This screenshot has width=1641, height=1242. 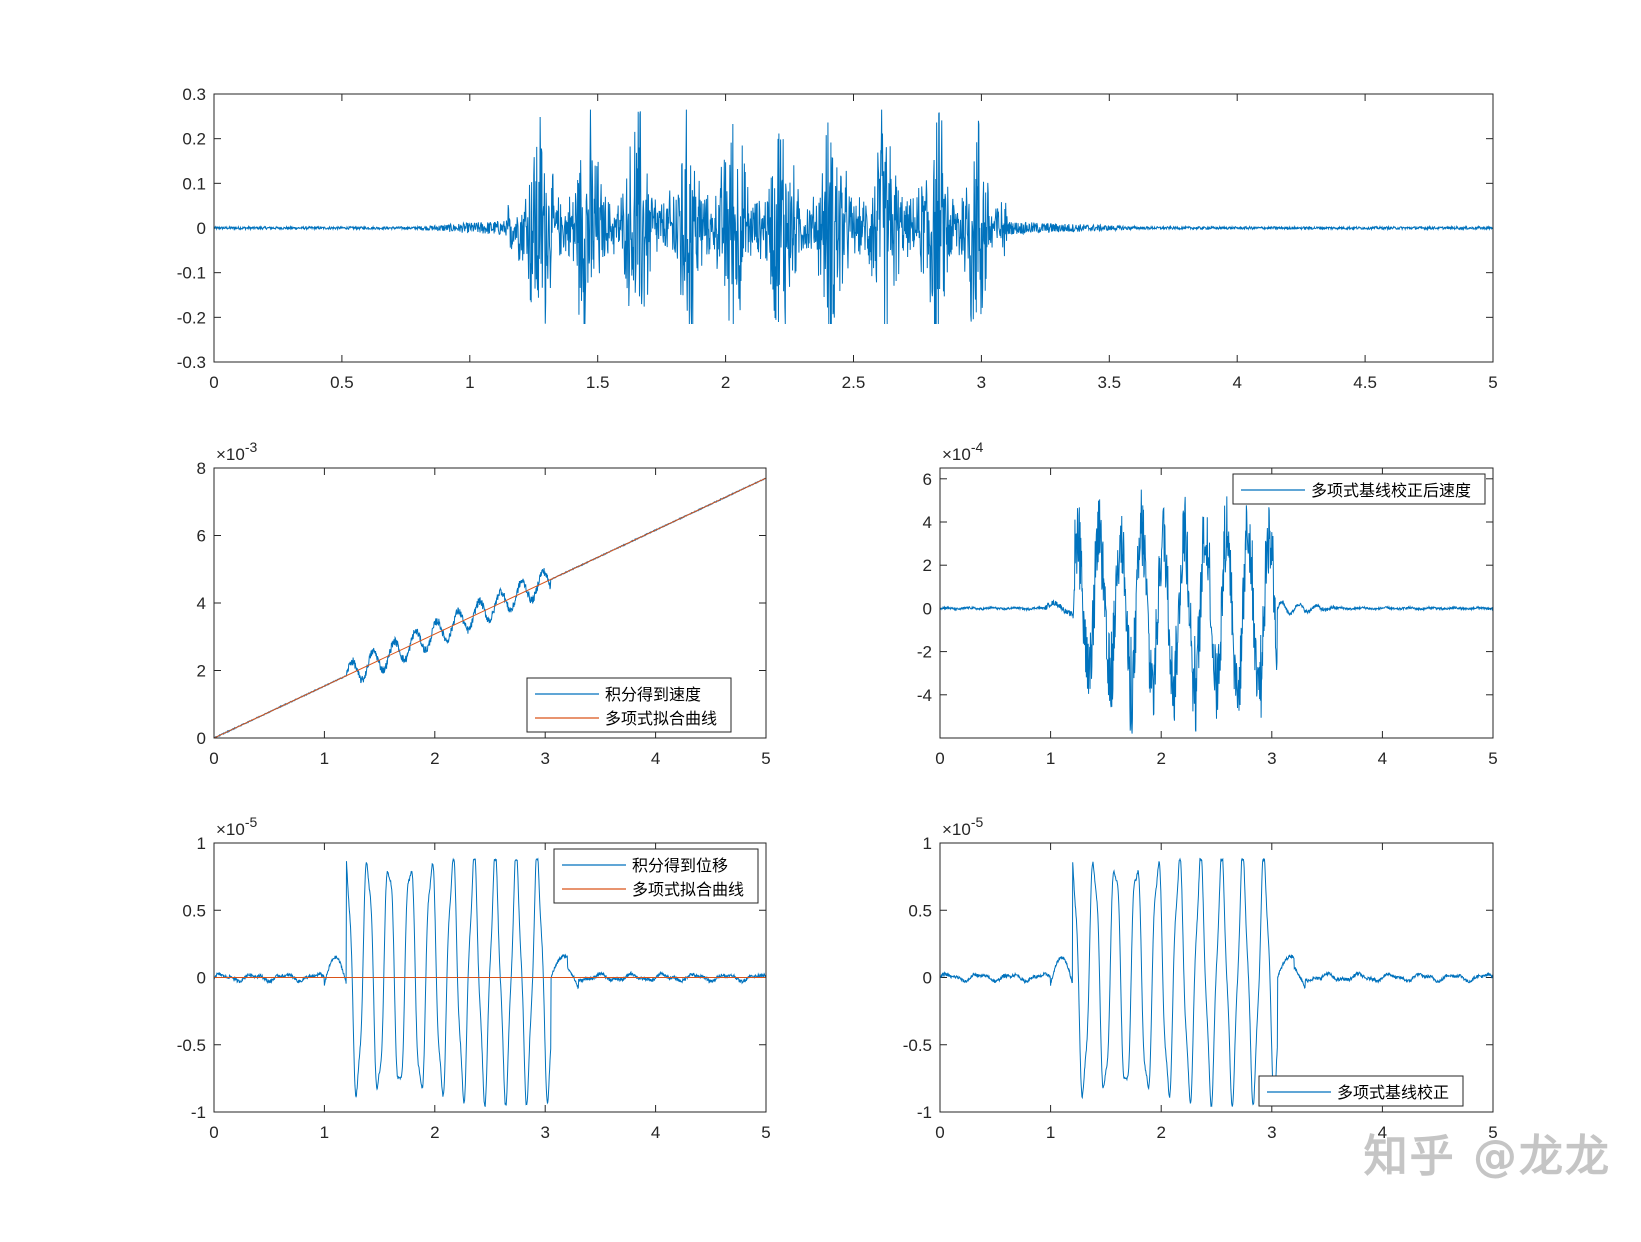 I want to click on x-tick-label: 4.5, so click(x=1365, y=382).